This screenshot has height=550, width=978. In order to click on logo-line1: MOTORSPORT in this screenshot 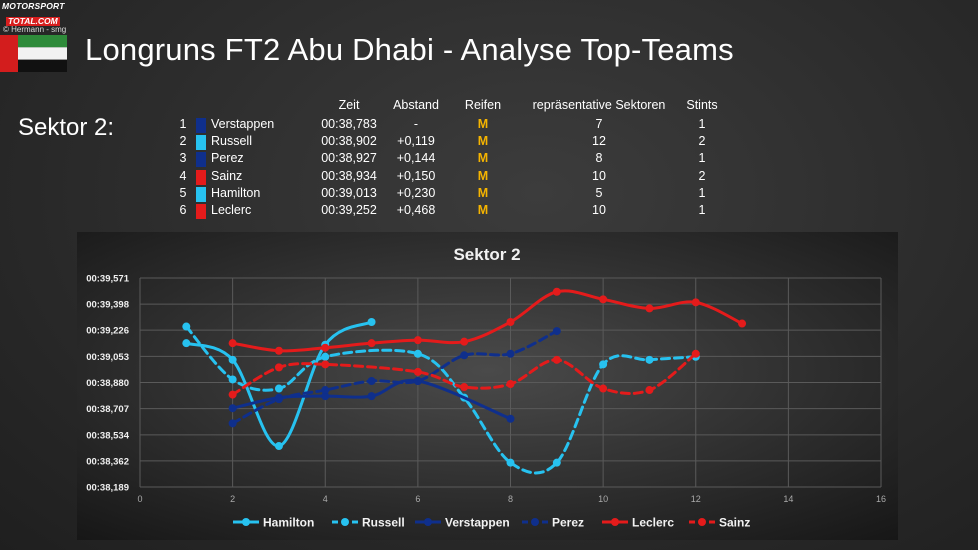, I will do `click(33, 6)`.